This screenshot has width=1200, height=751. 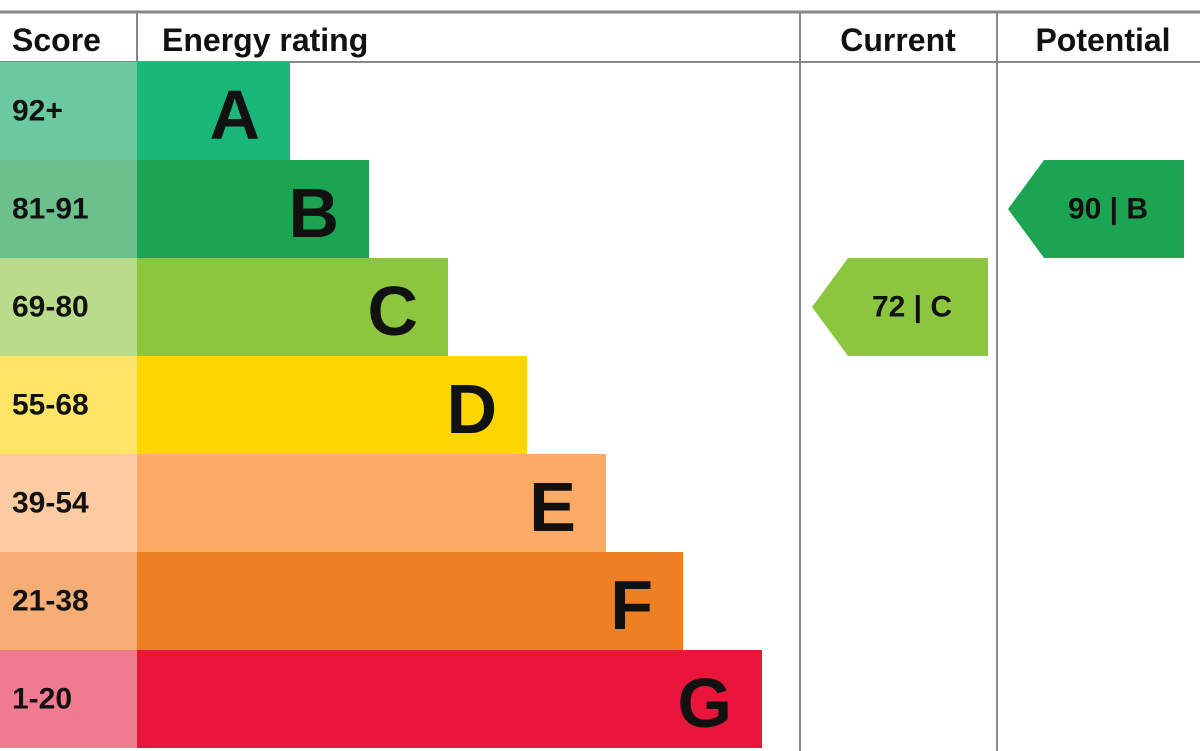 What do you see at coordinates (898, 40) in the screenshot?
I see `header-current: Current` at bounding box center [898, 40].